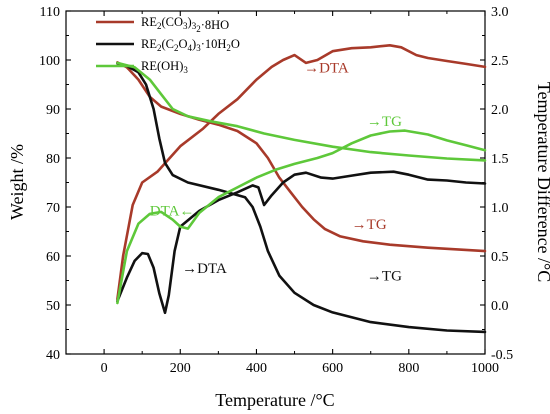 The image size is (550, 414). I want to click on y-right-tick-label: 0.5, so click(500, 257).